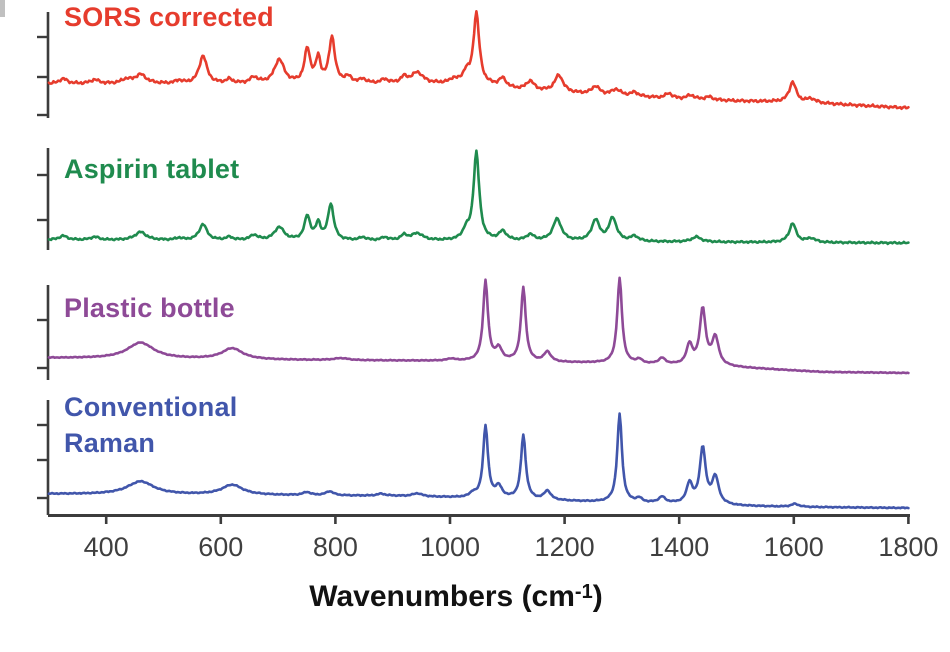 The height and width of the screenshot is (652, 950). What do you see at coordinates (169, 17) in the screenshot?
I see `trace-label-sors-corrected: SORS corrected` at bounding box center [169, 17].